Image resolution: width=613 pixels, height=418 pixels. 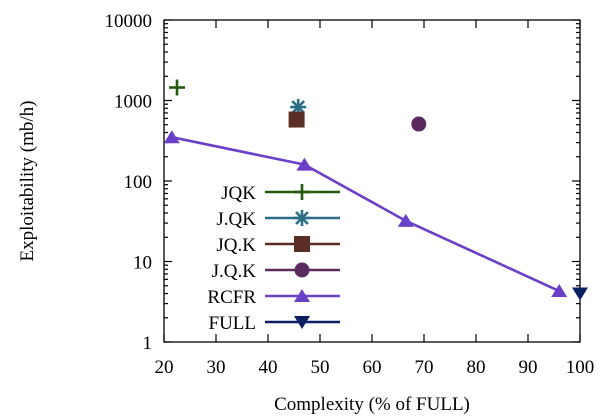 I want to click on y-tick-label: 1, so click(x=148, y=343).